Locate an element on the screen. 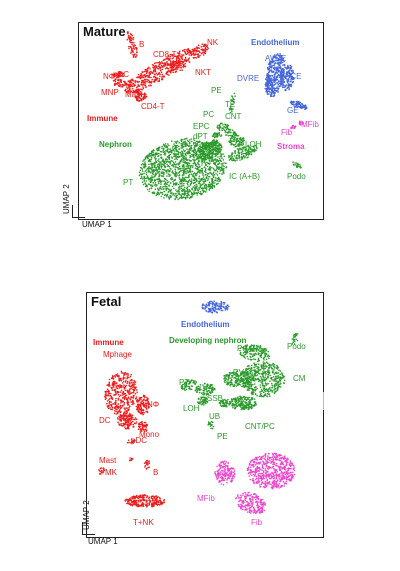 The image size is (400, 571). cluster-pce is located at coordinates (287, 77).